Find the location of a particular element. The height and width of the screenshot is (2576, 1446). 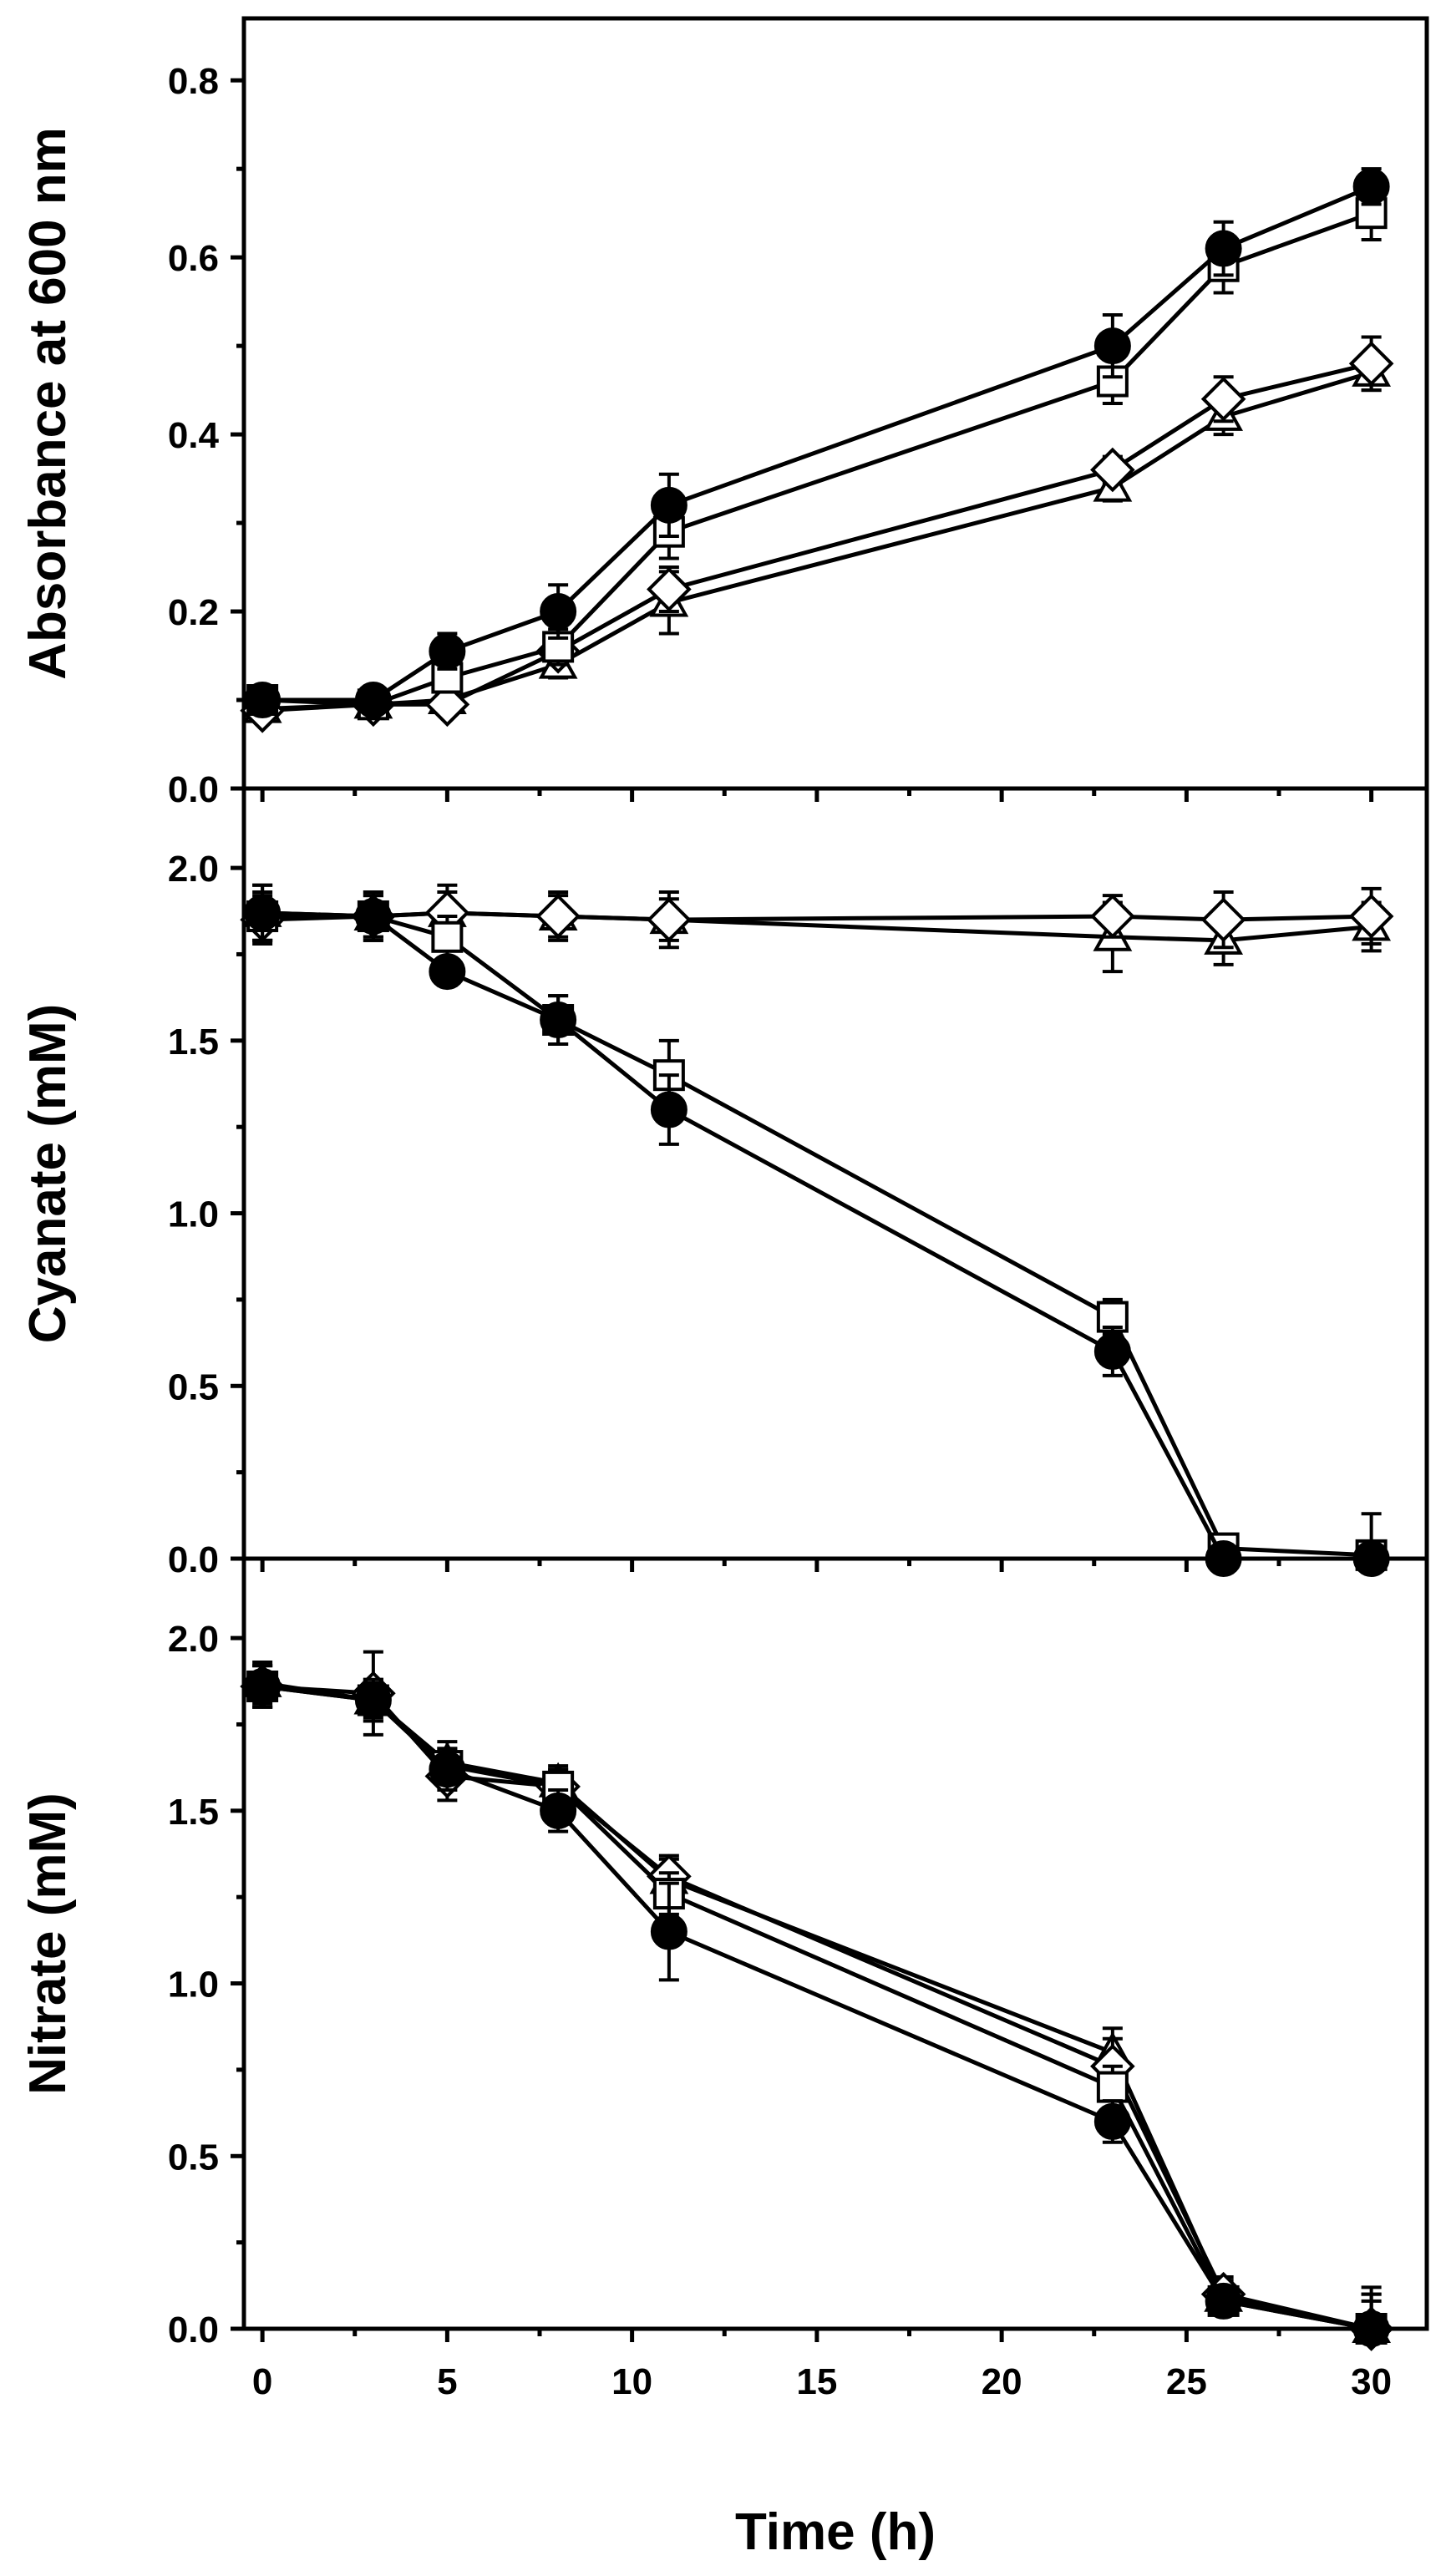

x-axis: 0 5 10 15 20 25 30 is located at coordinates (822, 2381).